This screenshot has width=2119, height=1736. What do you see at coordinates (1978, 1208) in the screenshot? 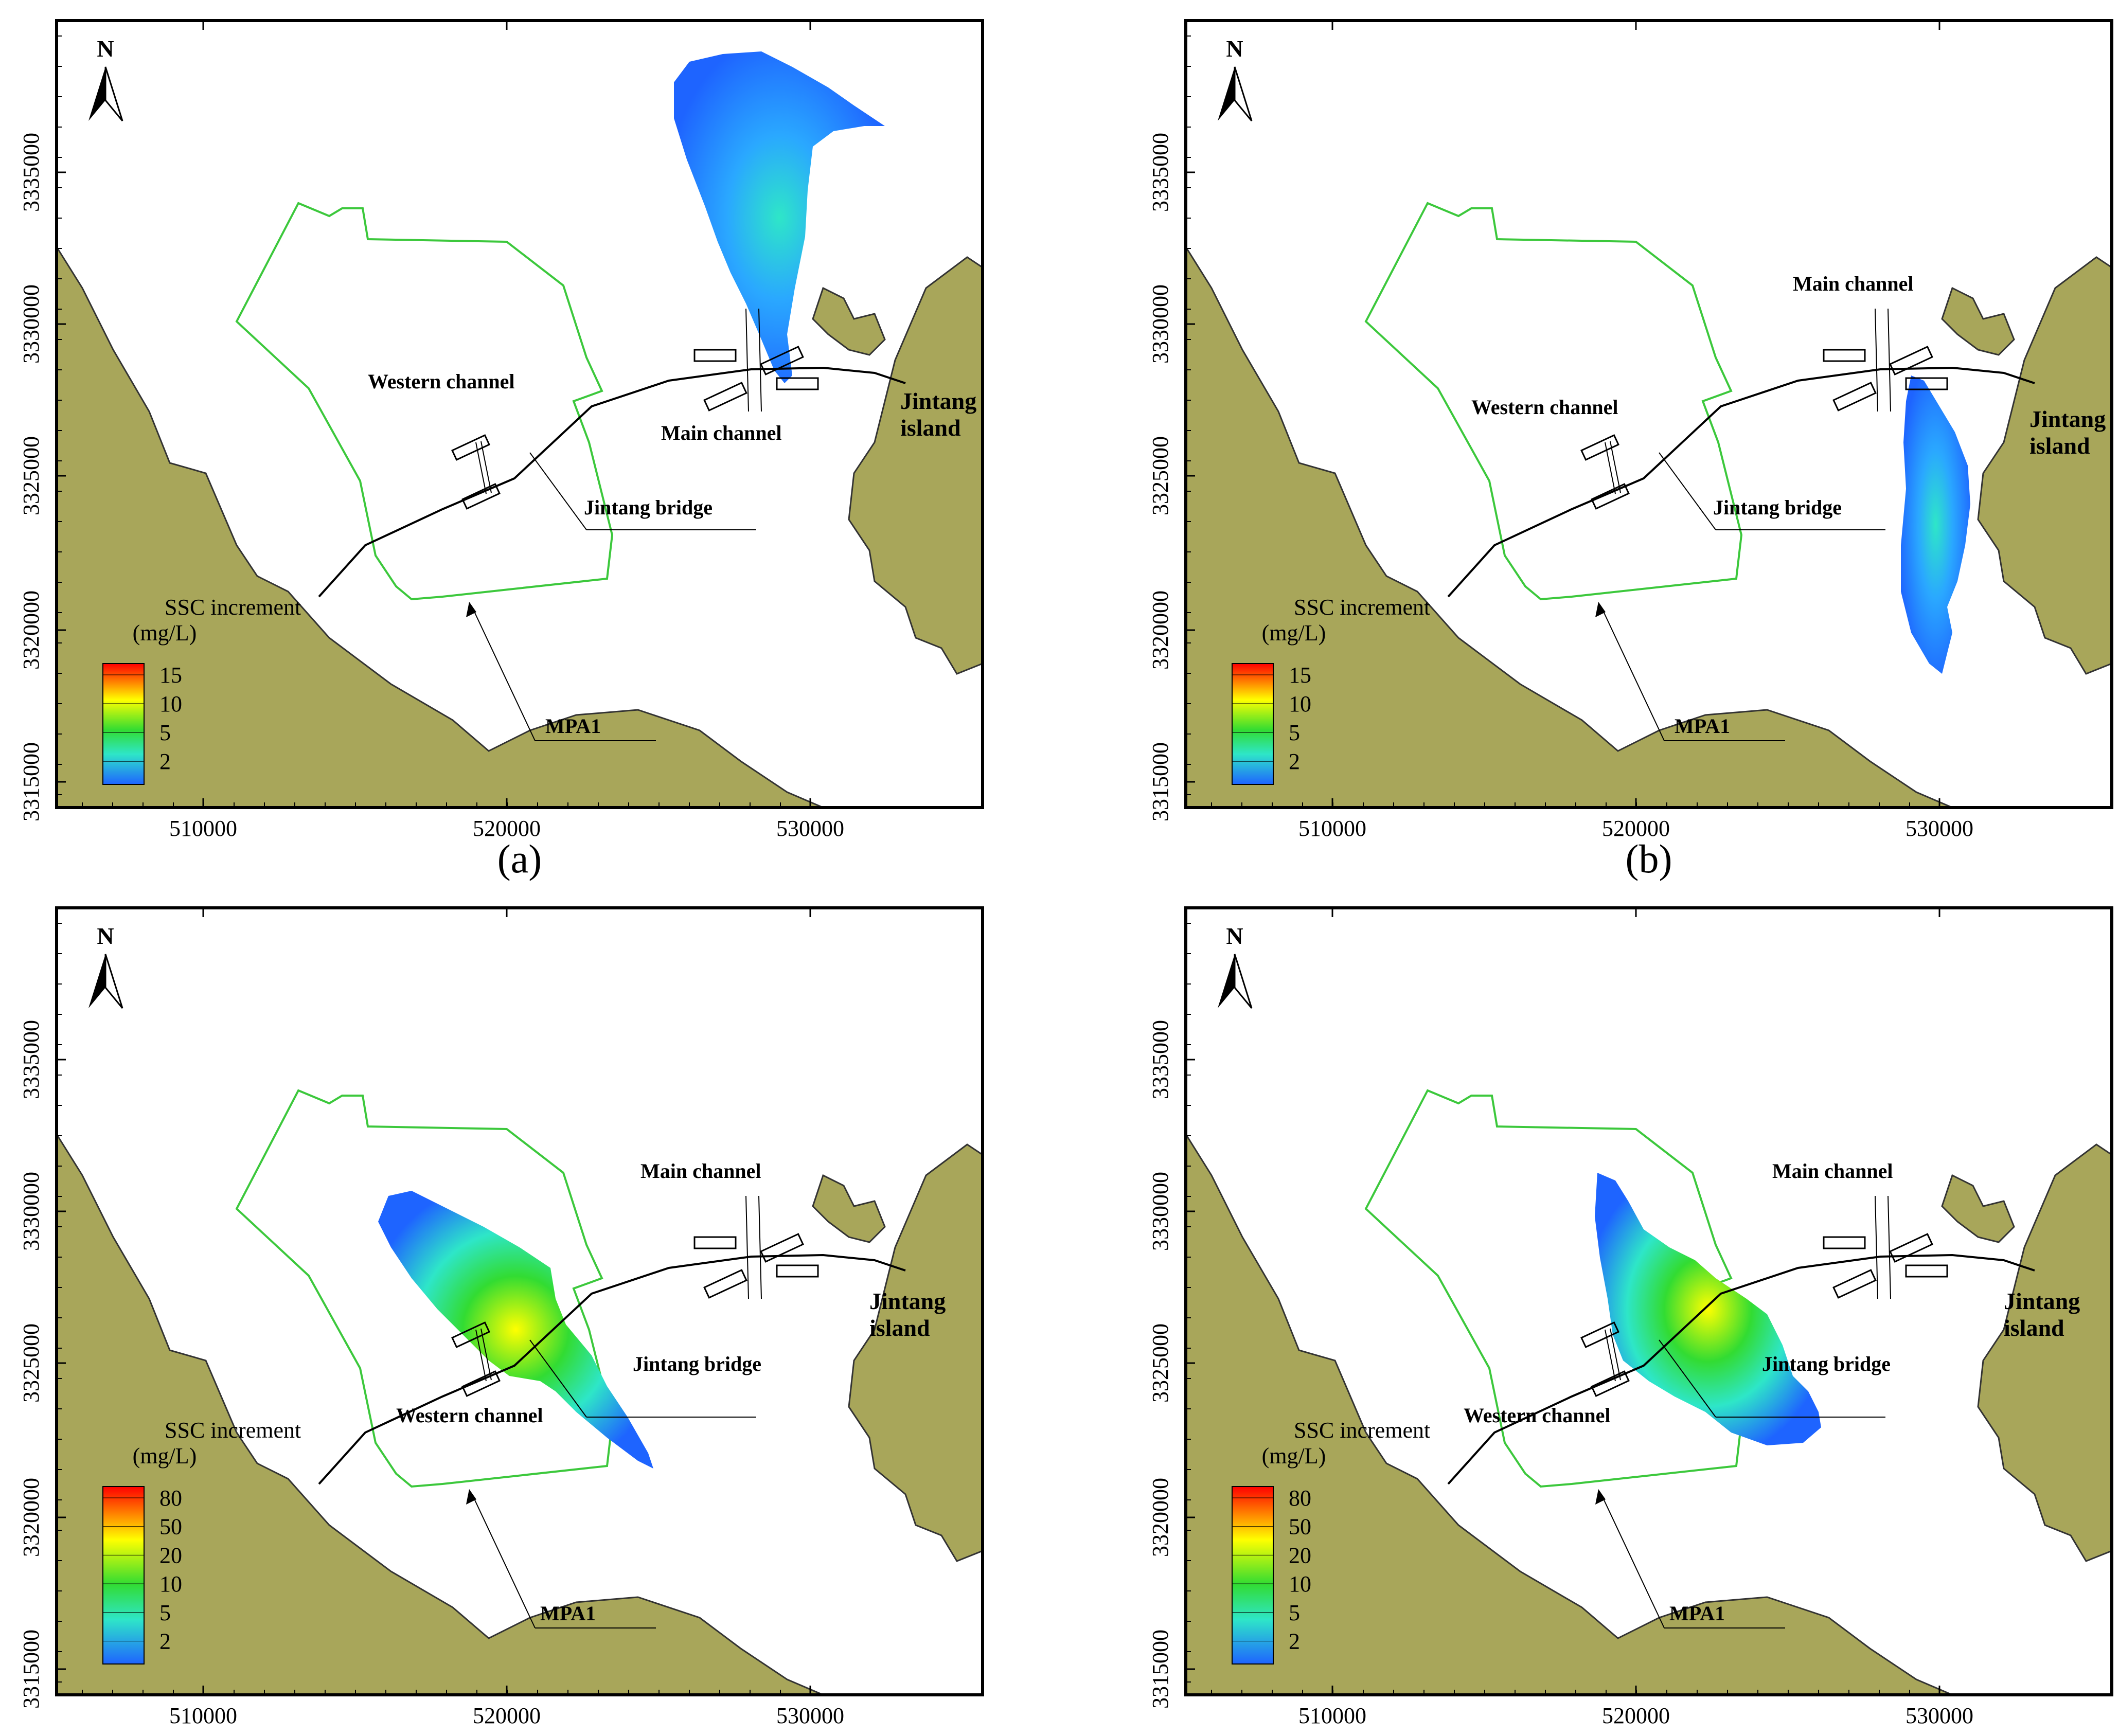
I see `islet` at bounding box center [1978, 1208].